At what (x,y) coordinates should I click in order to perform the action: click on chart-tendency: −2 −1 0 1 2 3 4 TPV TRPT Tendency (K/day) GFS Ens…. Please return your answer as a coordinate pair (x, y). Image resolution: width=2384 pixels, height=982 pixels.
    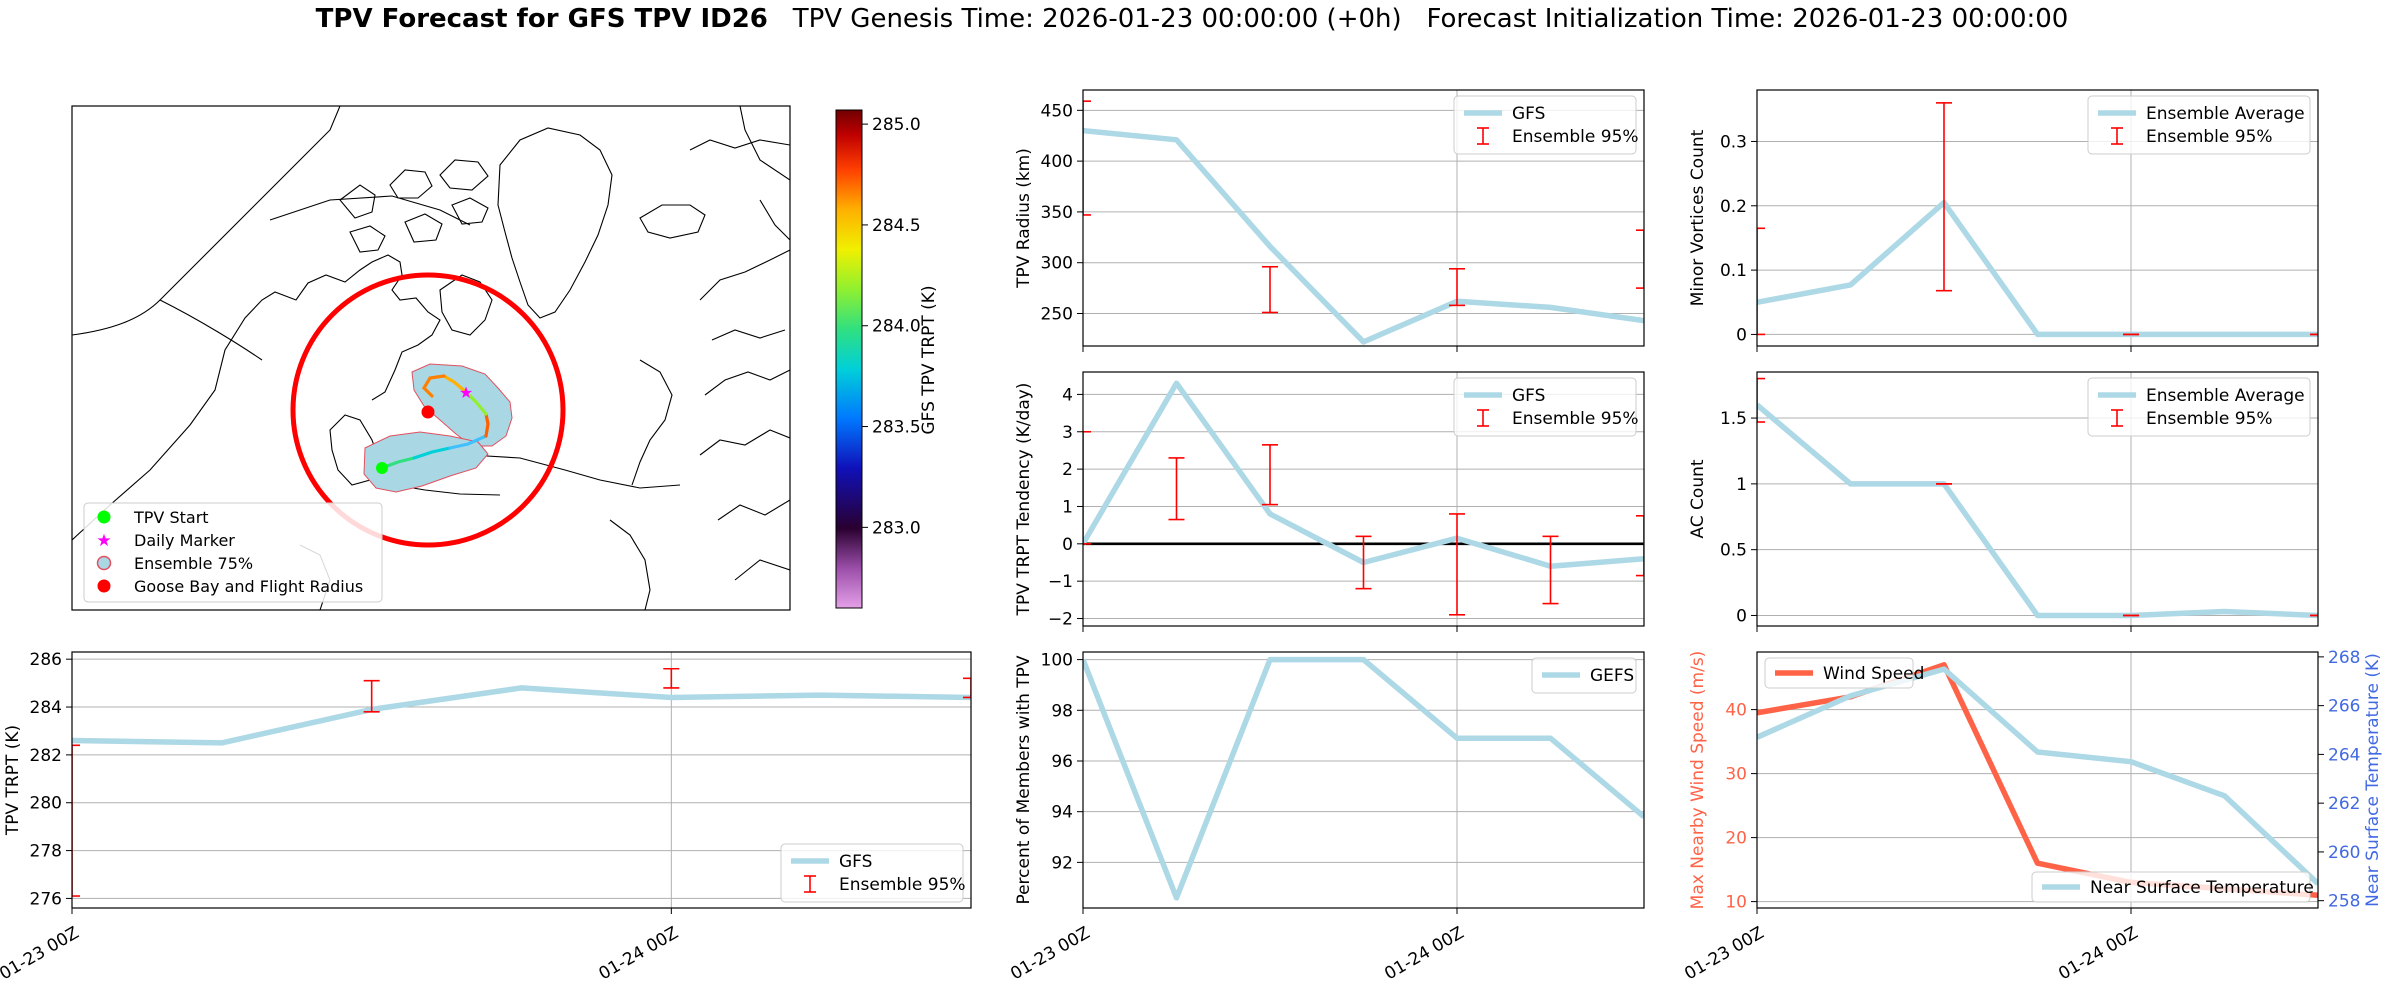
    Looking at the image, I should click on (1329, 501).